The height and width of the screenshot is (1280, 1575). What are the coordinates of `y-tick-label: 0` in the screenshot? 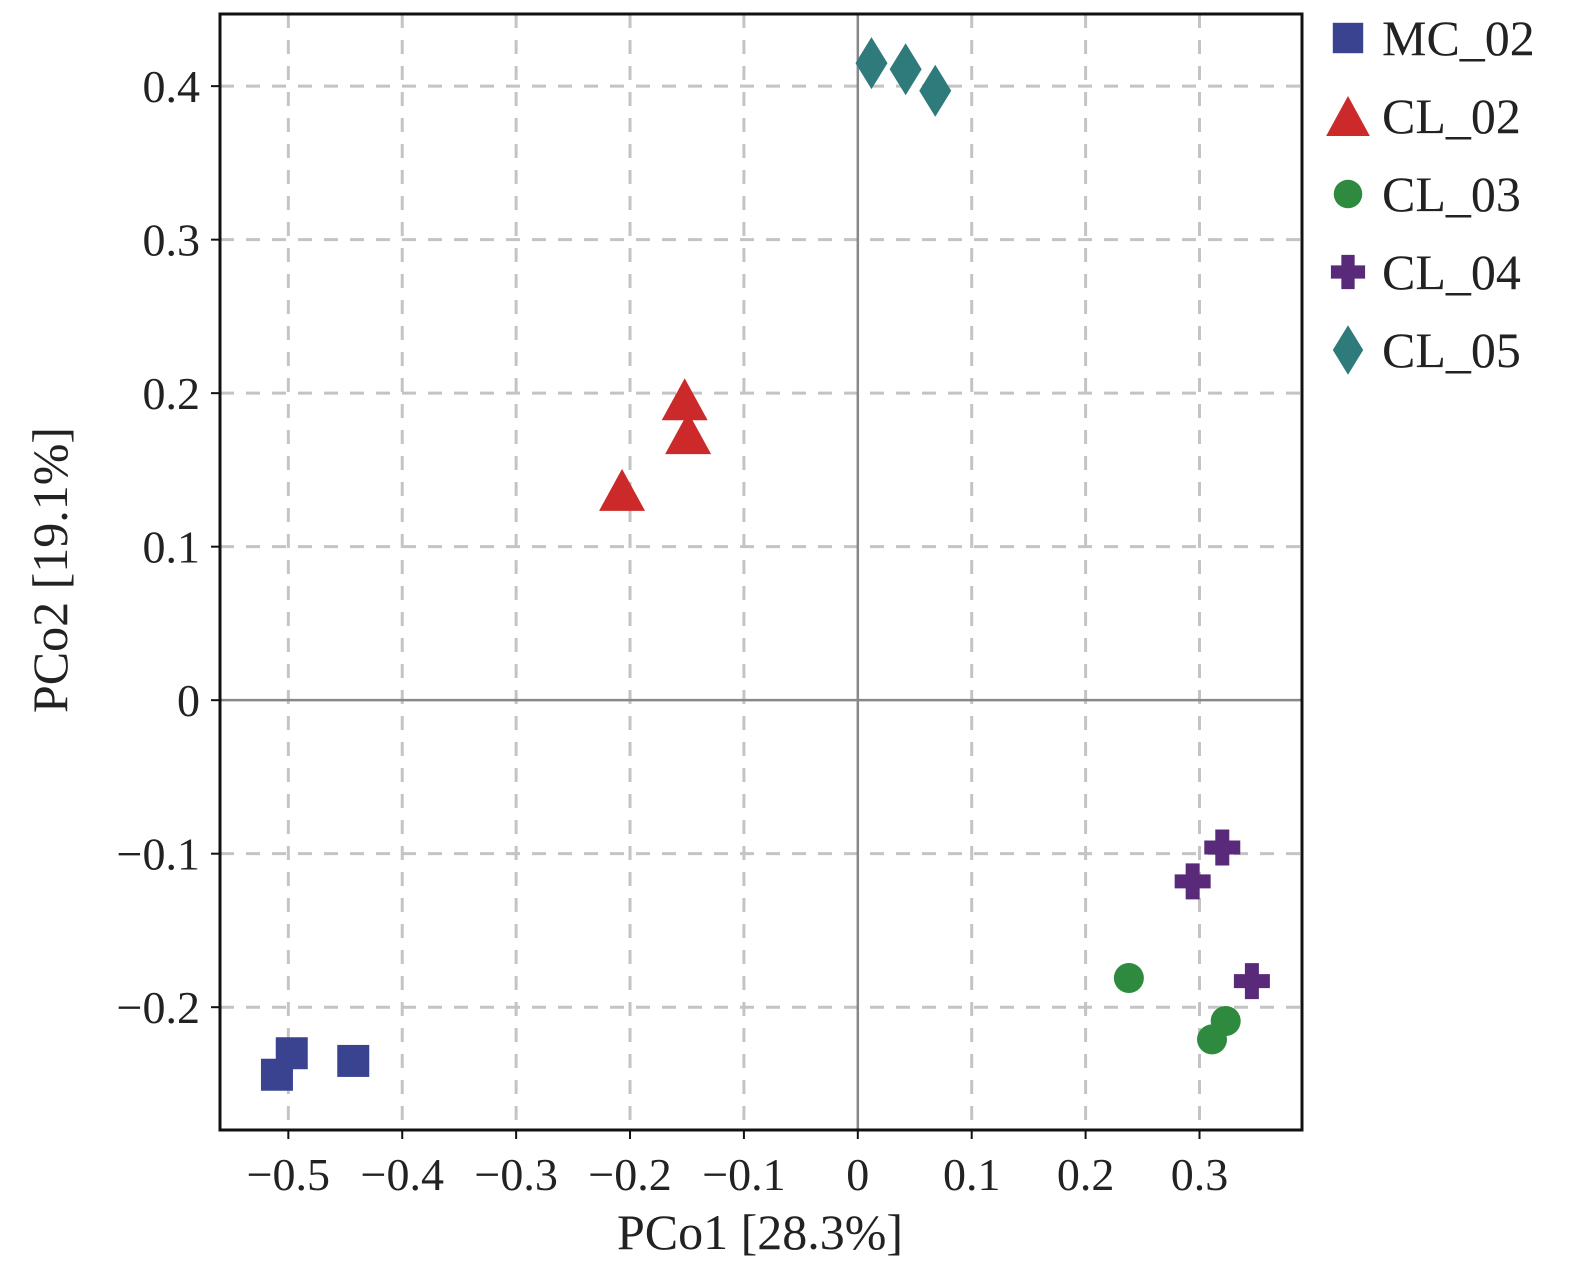 It's located at (188, 700).